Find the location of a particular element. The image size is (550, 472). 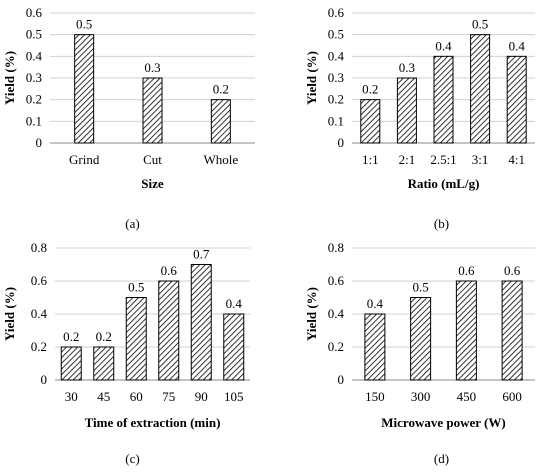

x-tick-label: 150 is located at coordinates (375, 396).